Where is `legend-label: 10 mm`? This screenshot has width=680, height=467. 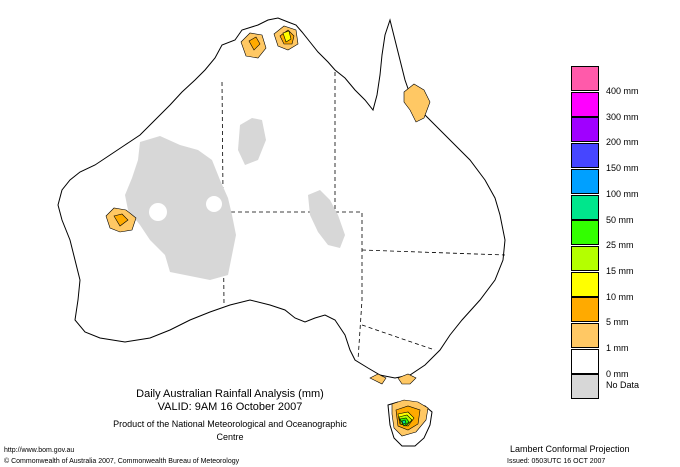 legend-label: 10 mm is located at coordinates (620, 296).